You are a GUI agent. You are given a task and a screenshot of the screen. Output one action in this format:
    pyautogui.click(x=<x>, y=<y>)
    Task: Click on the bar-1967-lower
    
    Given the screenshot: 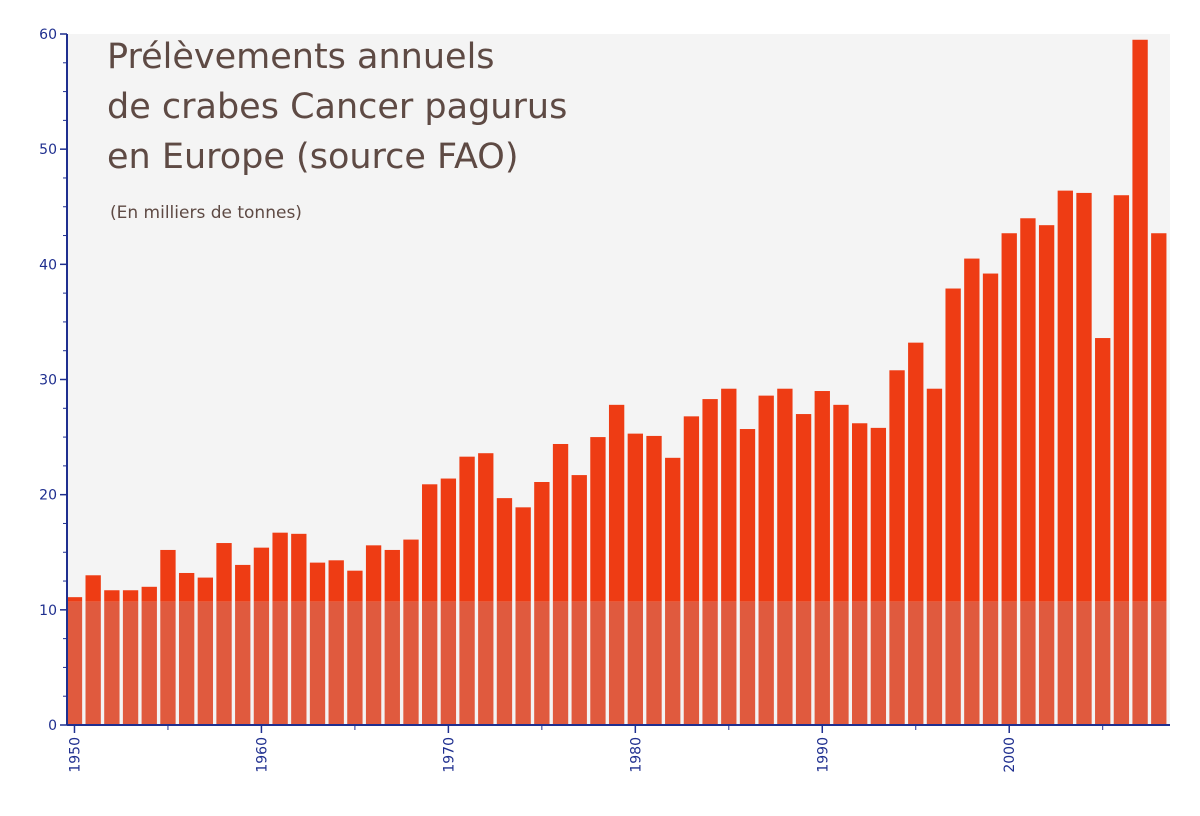 What is the action you would take?
    pyautogui.click(x=392, y=663)
    